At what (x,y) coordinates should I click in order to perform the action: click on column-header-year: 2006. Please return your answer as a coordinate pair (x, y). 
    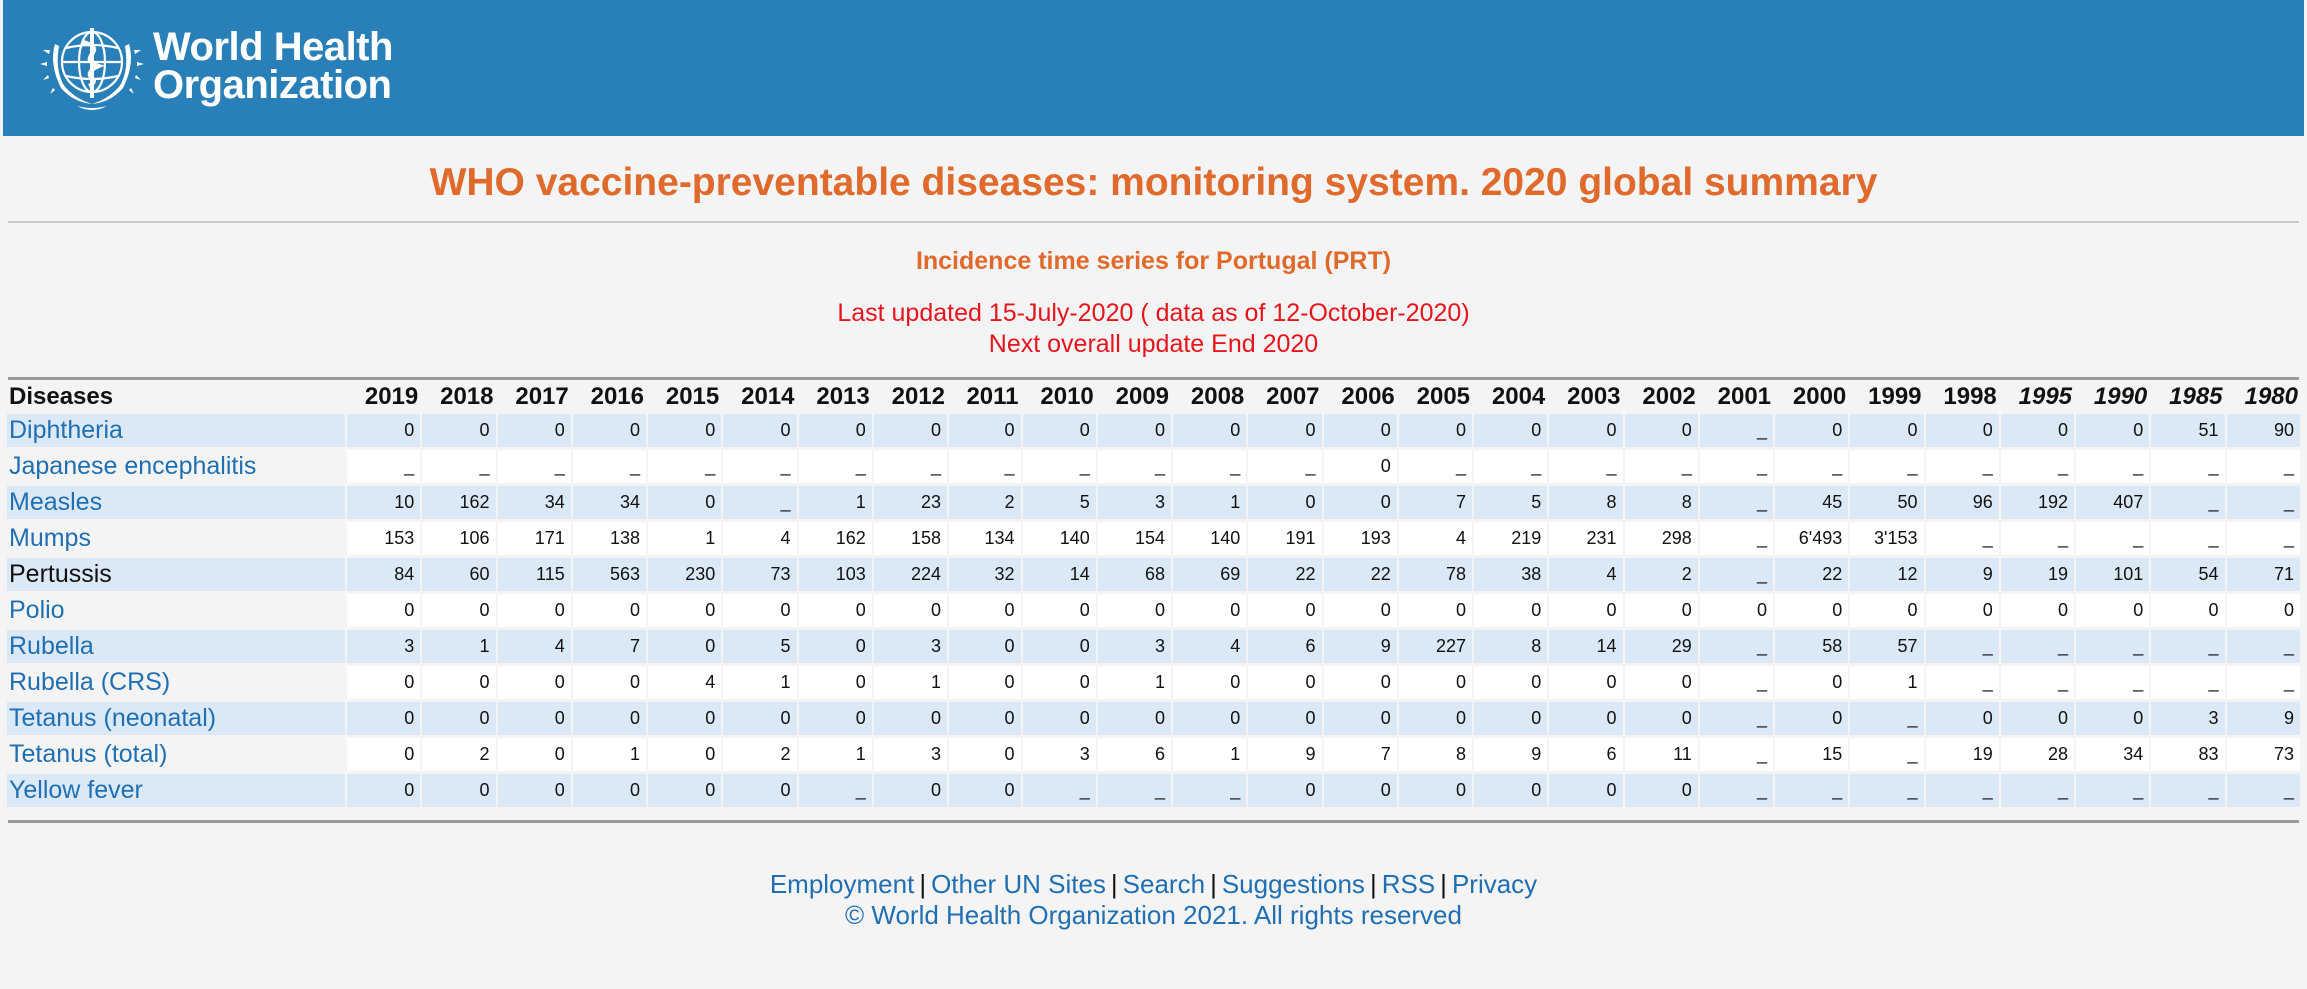
    Looking at the image, I should click on (1368, 396).